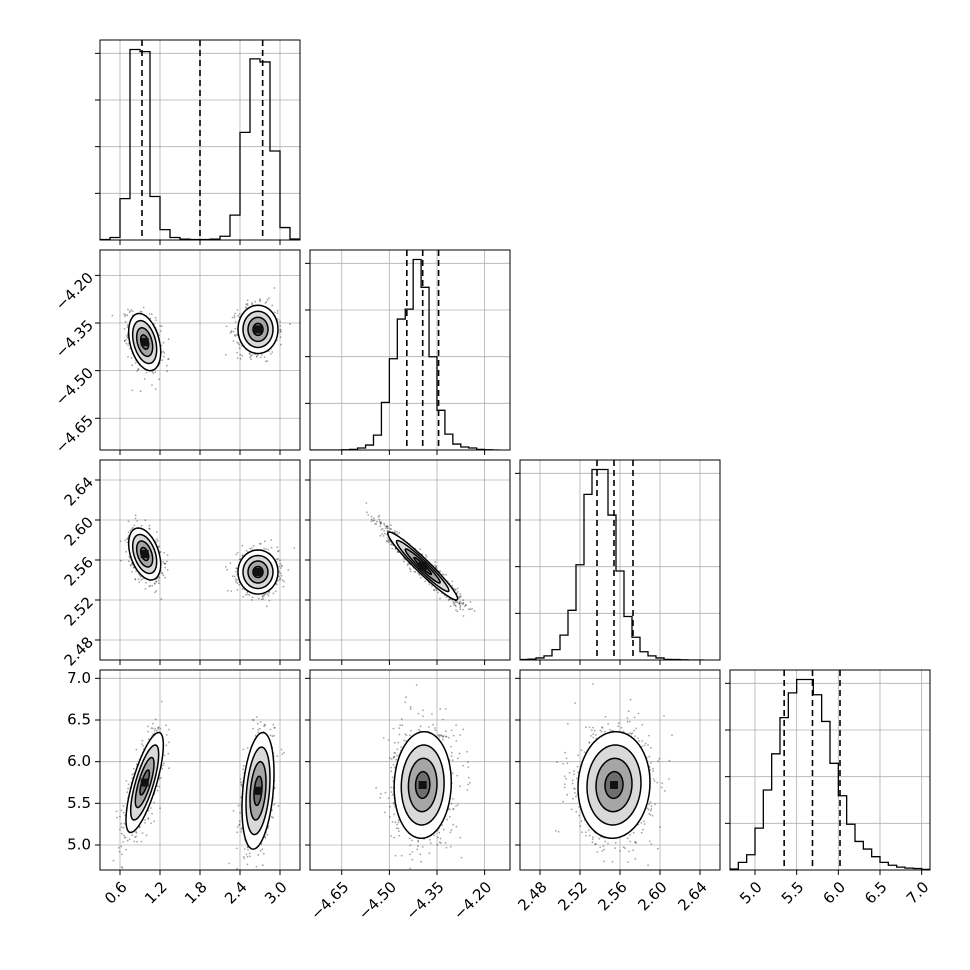 The width and height of the screenshot is (970, 970). What do you see at coordinates (201, 340) in the screenshot?
I see `panel-content` at bounding box center [201, 340].